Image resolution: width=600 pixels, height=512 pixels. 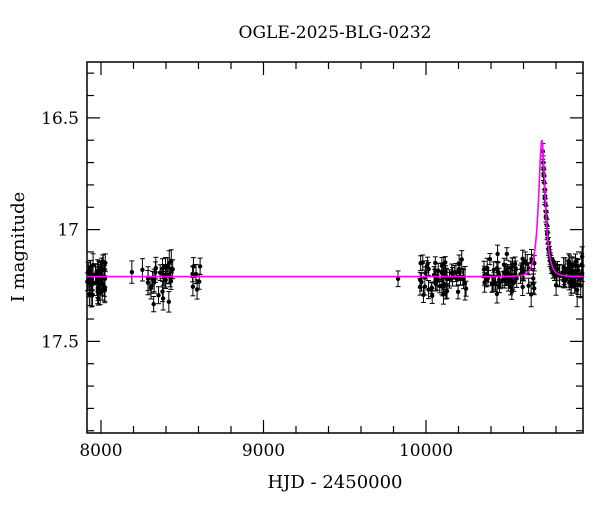 I want to click on y-tick-label: 17, so click(x=68, y=231).